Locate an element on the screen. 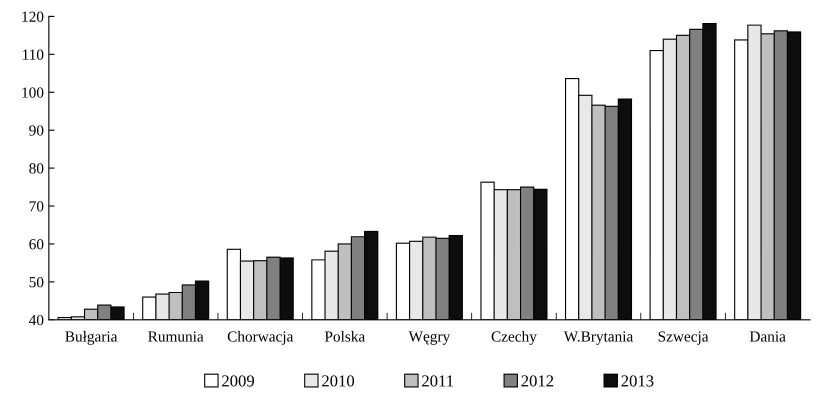 This screenshot has width=814, height=410. legend-label: 2013 is located at coordinates (637, 381).